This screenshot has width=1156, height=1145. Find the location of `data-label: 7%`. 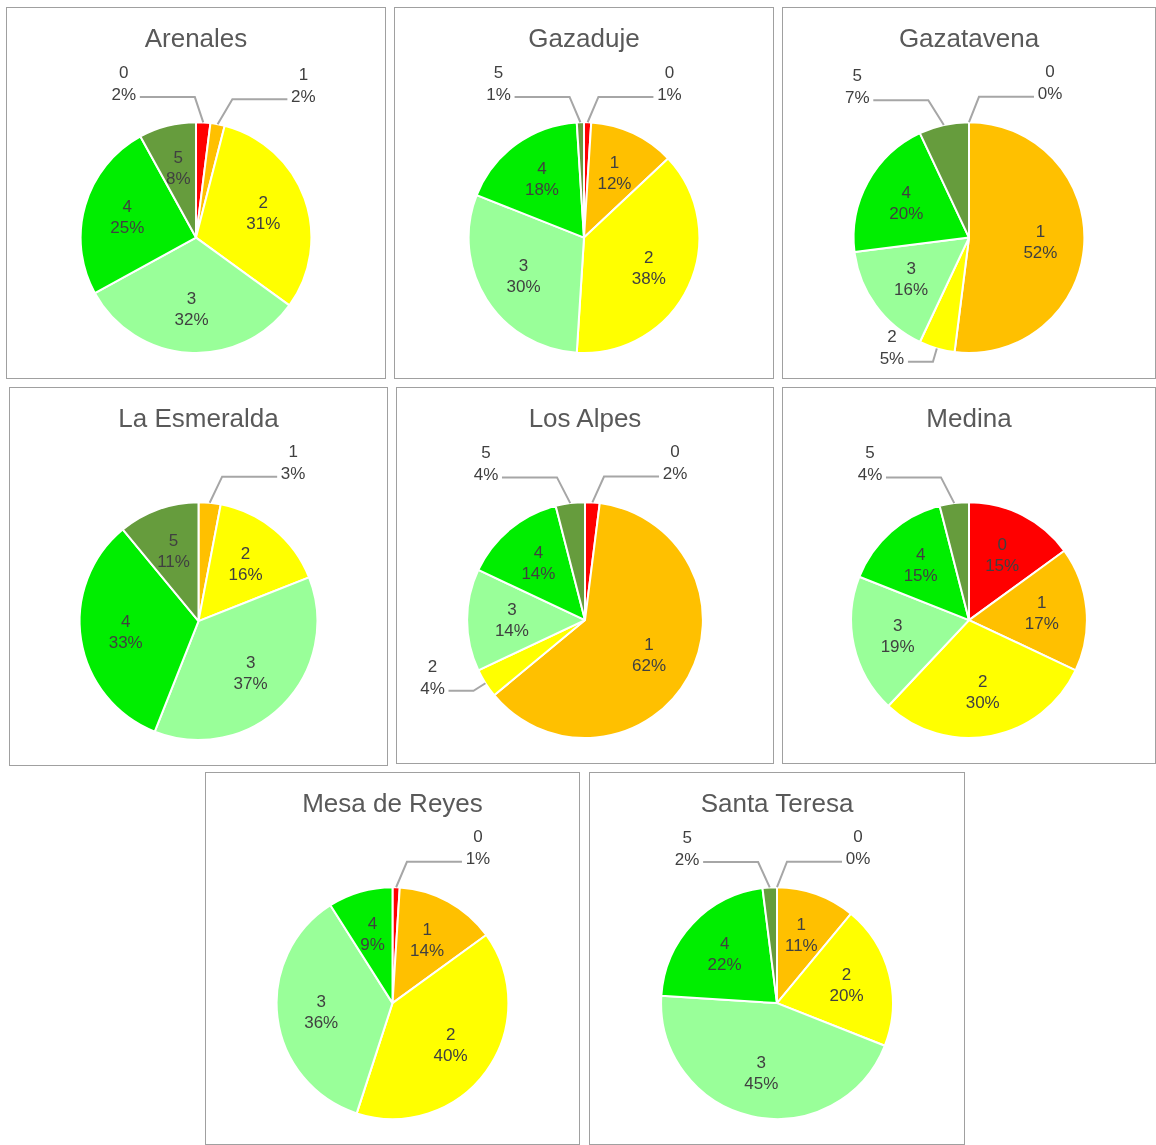

data-label: 7% is located at coordinates (857, 97).